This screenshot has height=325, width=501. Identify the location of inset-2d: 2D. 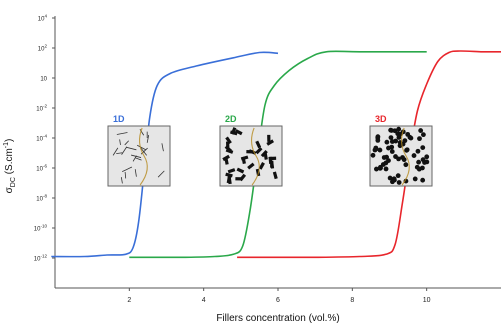
(251, 150).